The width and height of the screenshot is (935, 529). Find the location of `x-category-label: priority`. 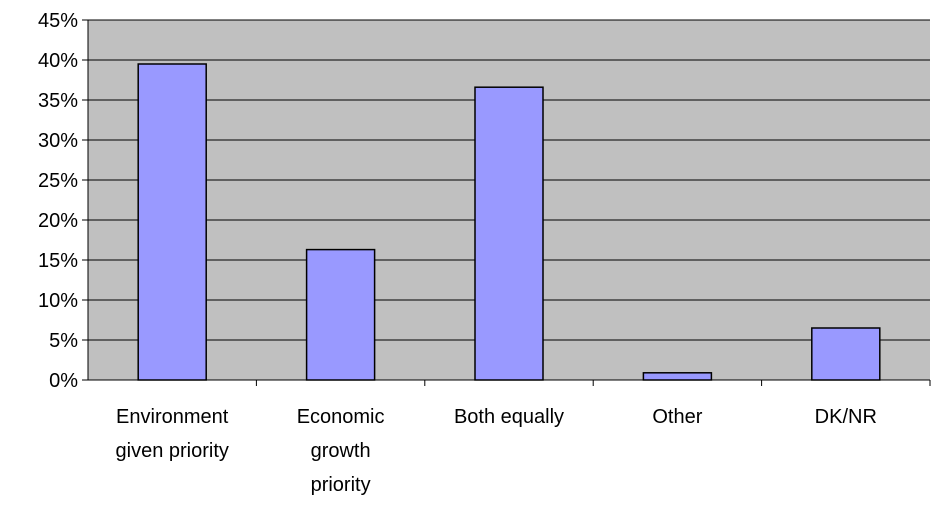

x-category-label: priority is located at coordinates (341, 485).